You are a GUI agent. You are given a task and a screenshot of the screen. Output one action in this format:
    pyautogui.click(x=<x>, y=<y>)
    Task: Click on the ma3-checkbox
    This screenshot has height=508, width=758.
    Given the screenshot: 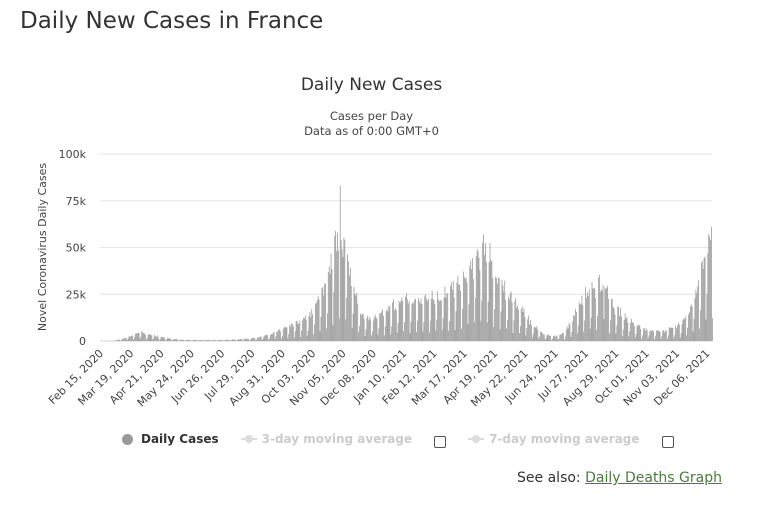 What is the action you would take?
    pyautogui.click(x=440, y=442)
    